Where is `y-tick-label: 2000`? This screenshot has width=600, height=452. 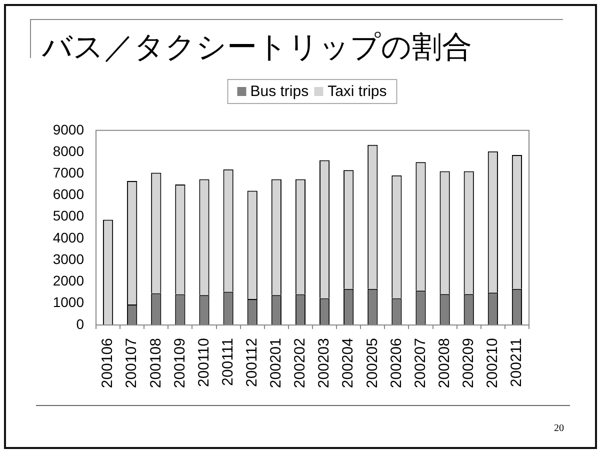
y-tick-label: 2000 is located at coordinates (68, 280).